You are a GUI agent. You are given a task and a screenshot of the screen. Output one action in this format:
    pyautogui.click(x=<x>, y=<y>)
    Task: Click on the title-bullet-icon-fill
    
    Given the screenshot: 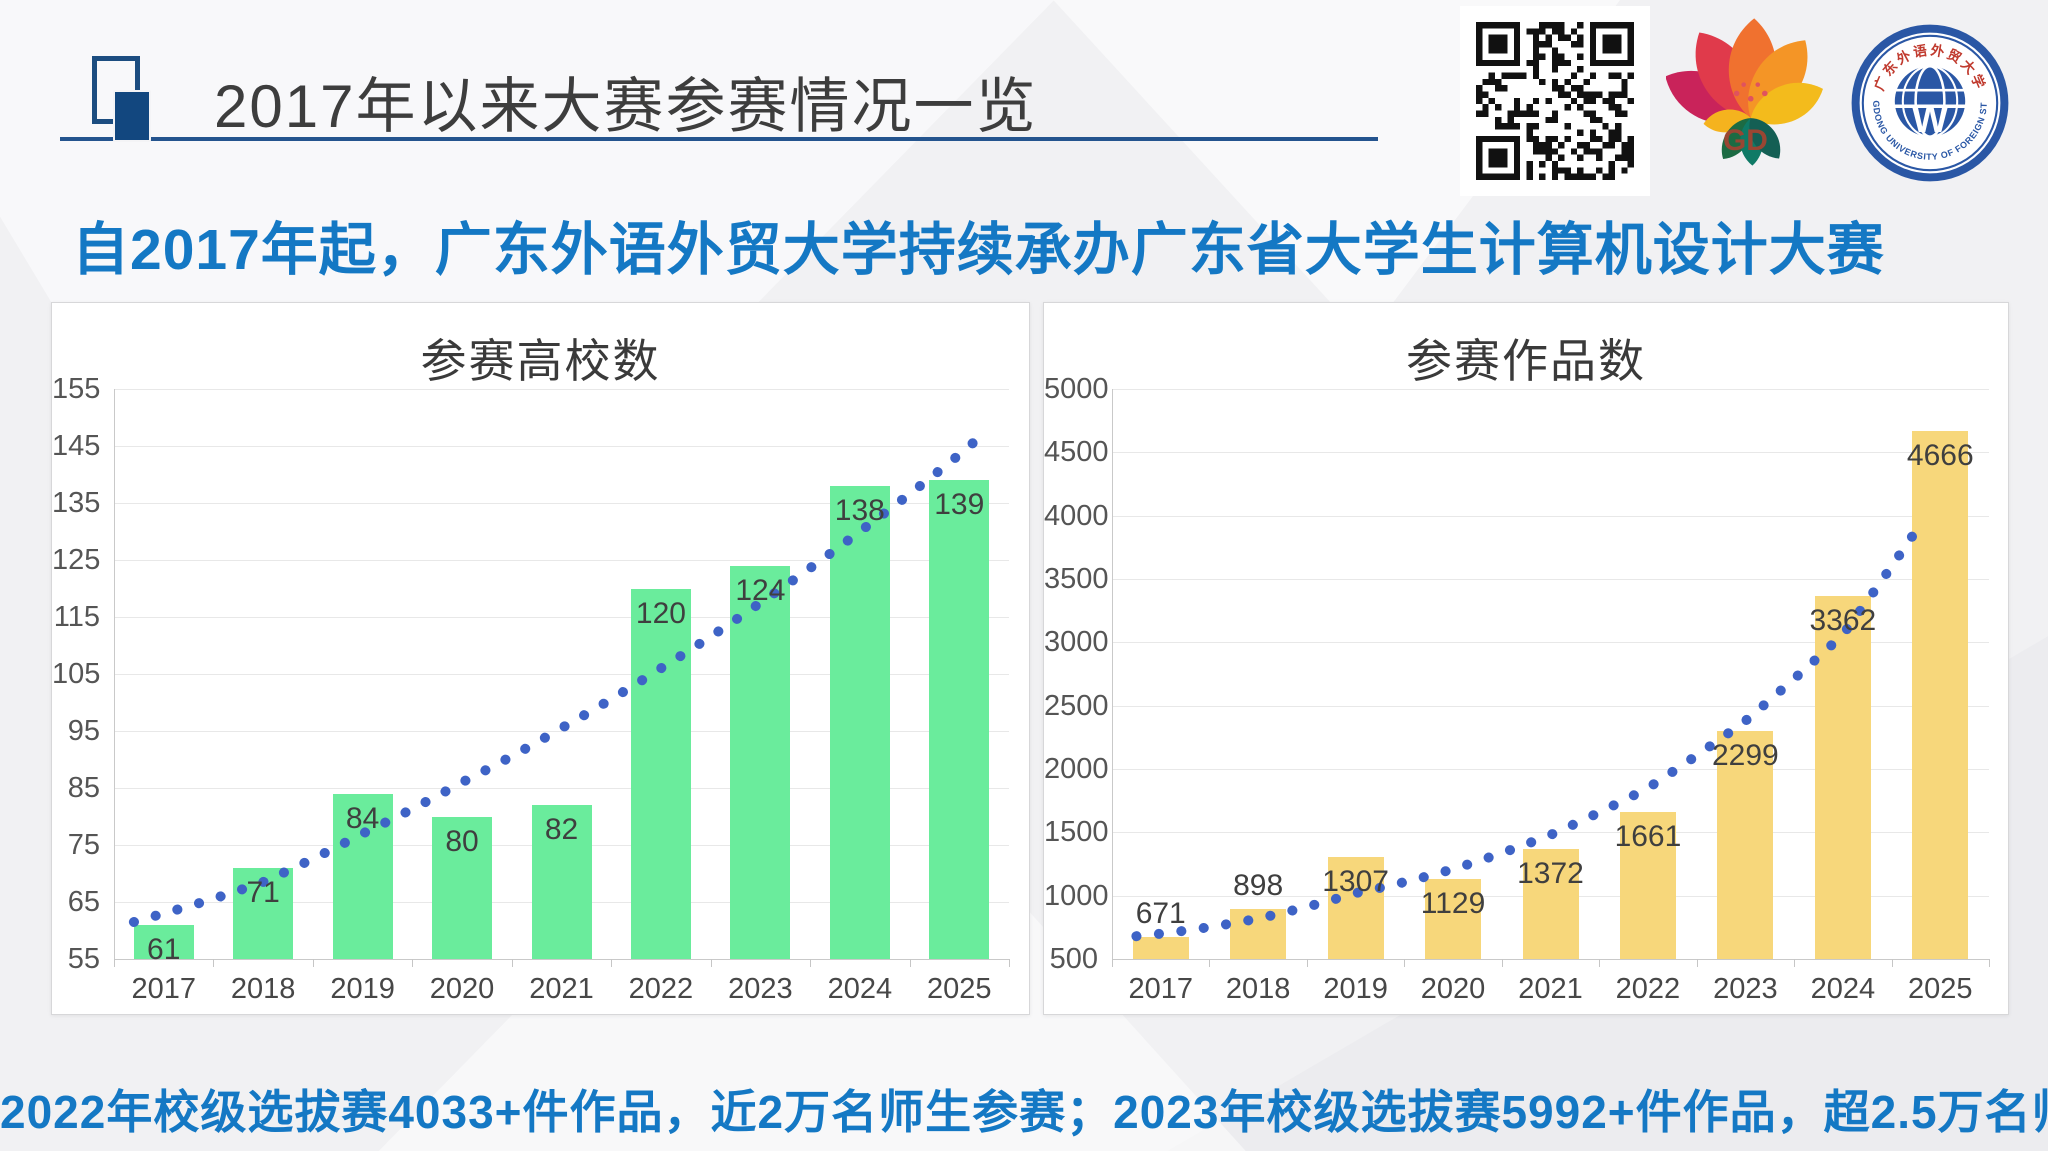 What is the action you would take?
    pyautogui.click(x=132, y=116)
    